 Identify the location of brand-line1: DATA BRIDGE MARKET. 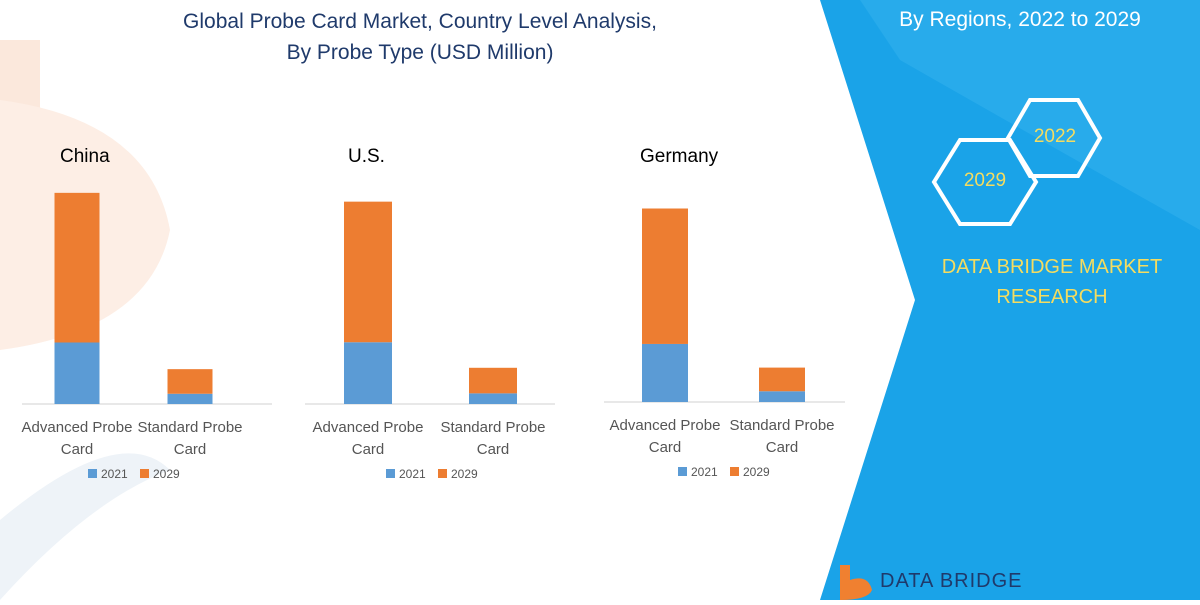
(1052, 267).